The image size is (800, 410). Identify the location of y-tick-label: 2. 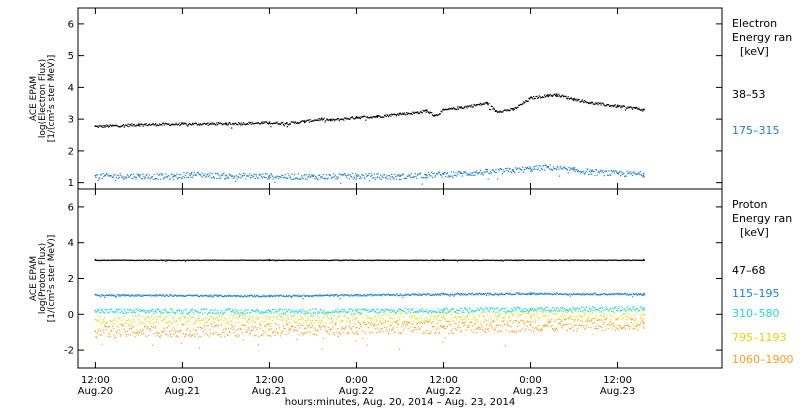
(71, 279).